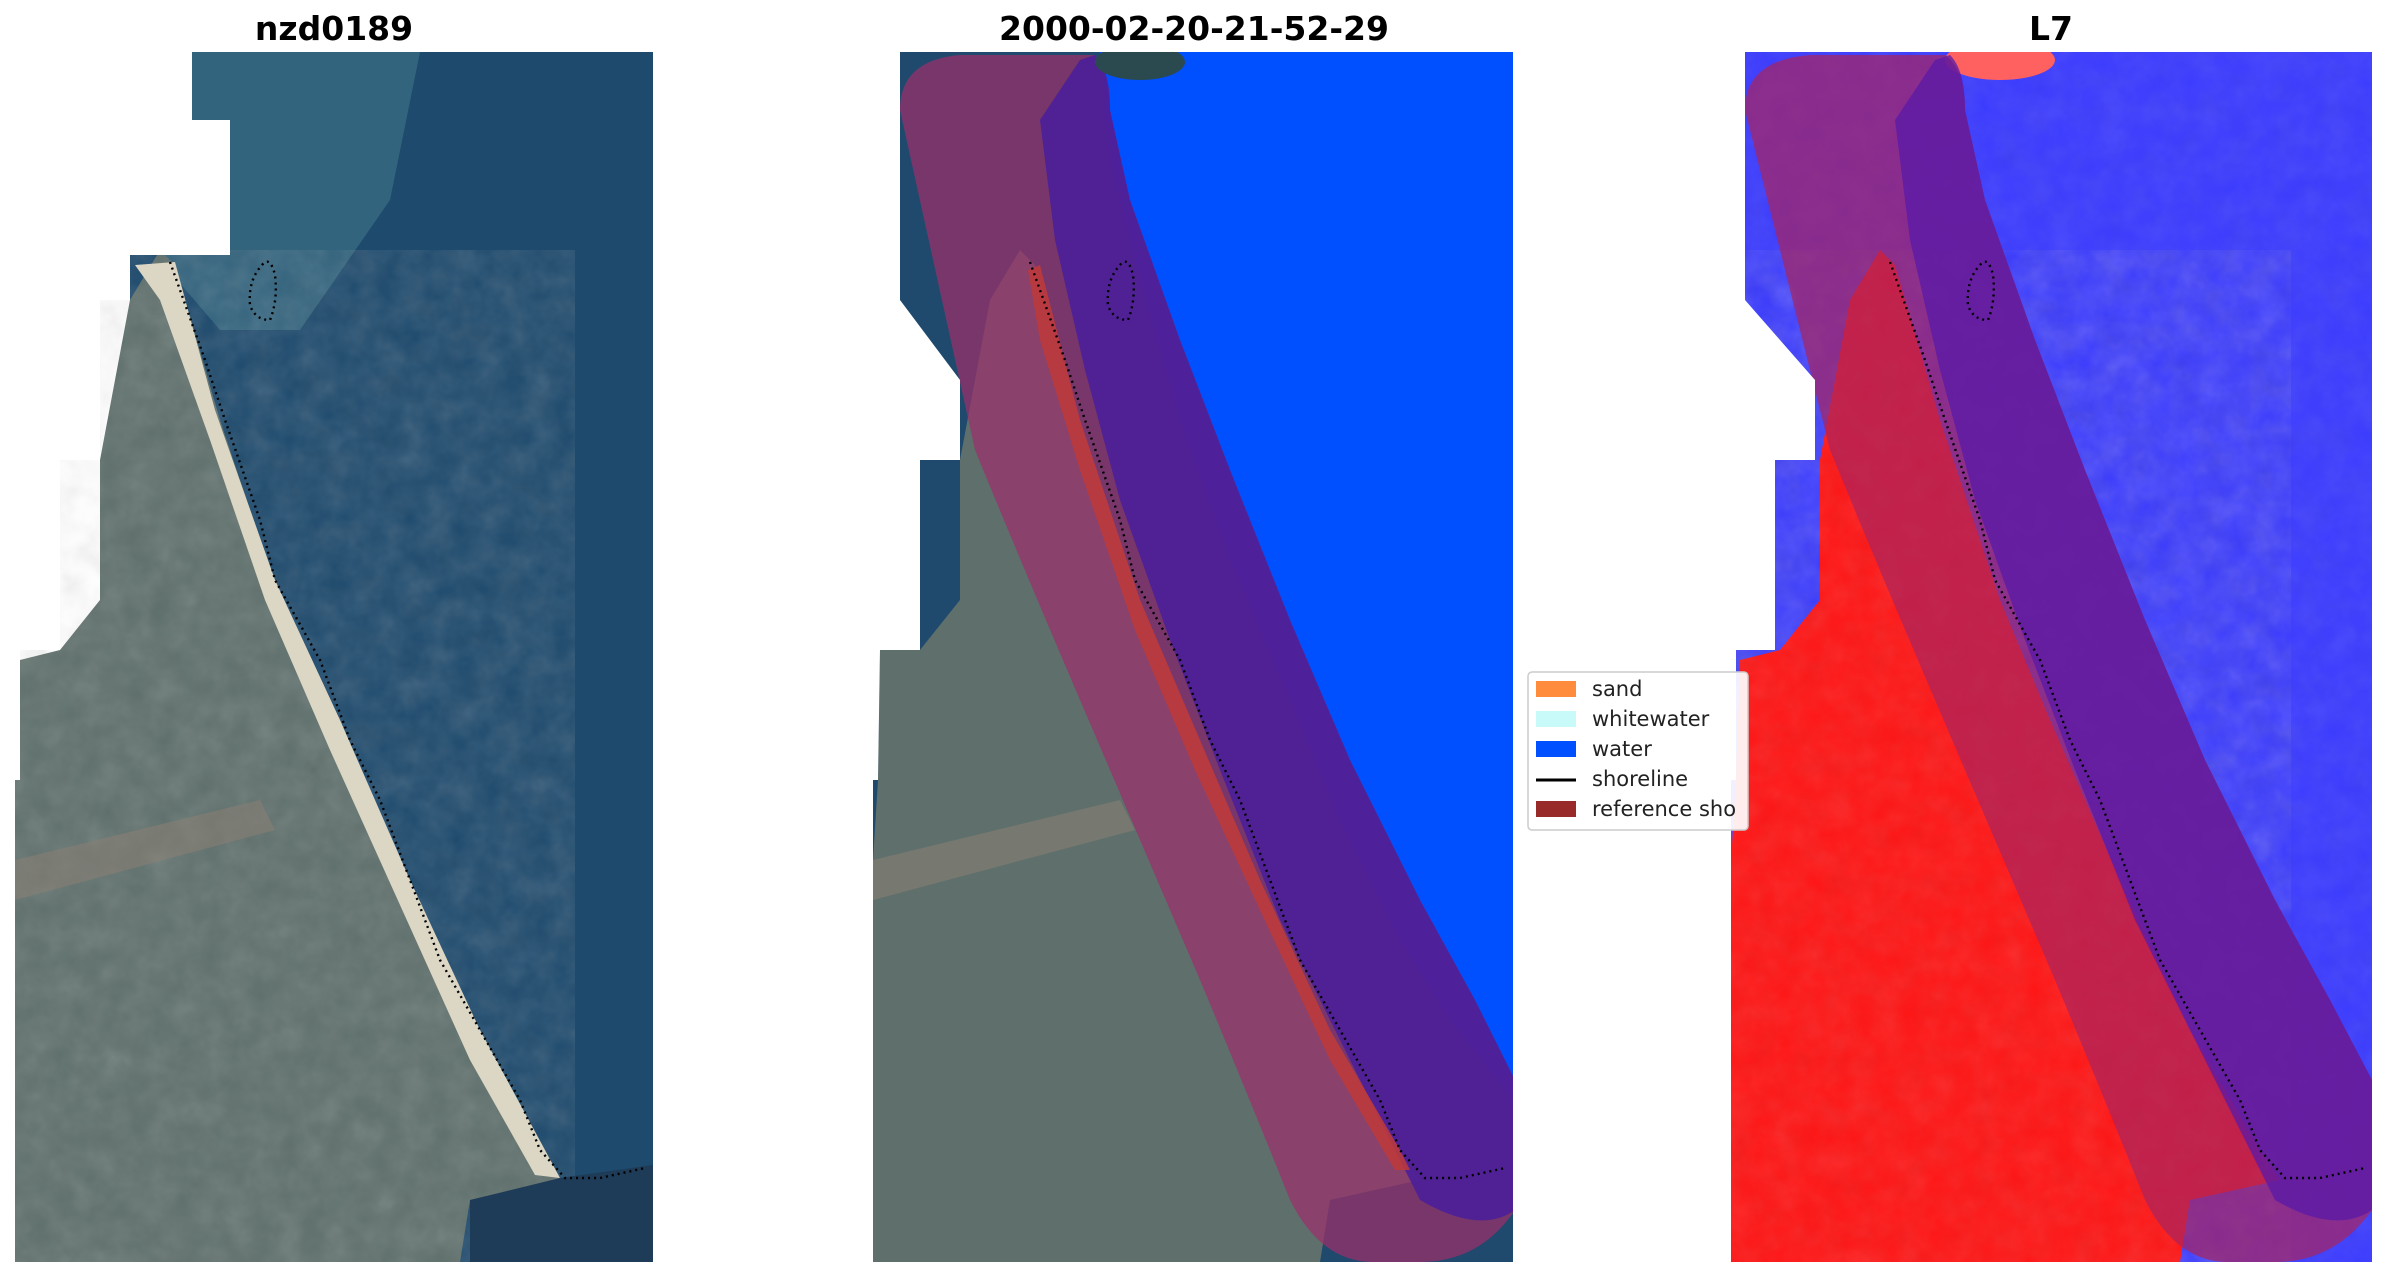 The image size is (2387, 1283). What do you see at coordinates (122, 416) in the screenshot?
I see `rgb-nodata-mask` at bounding box center [122, 416].